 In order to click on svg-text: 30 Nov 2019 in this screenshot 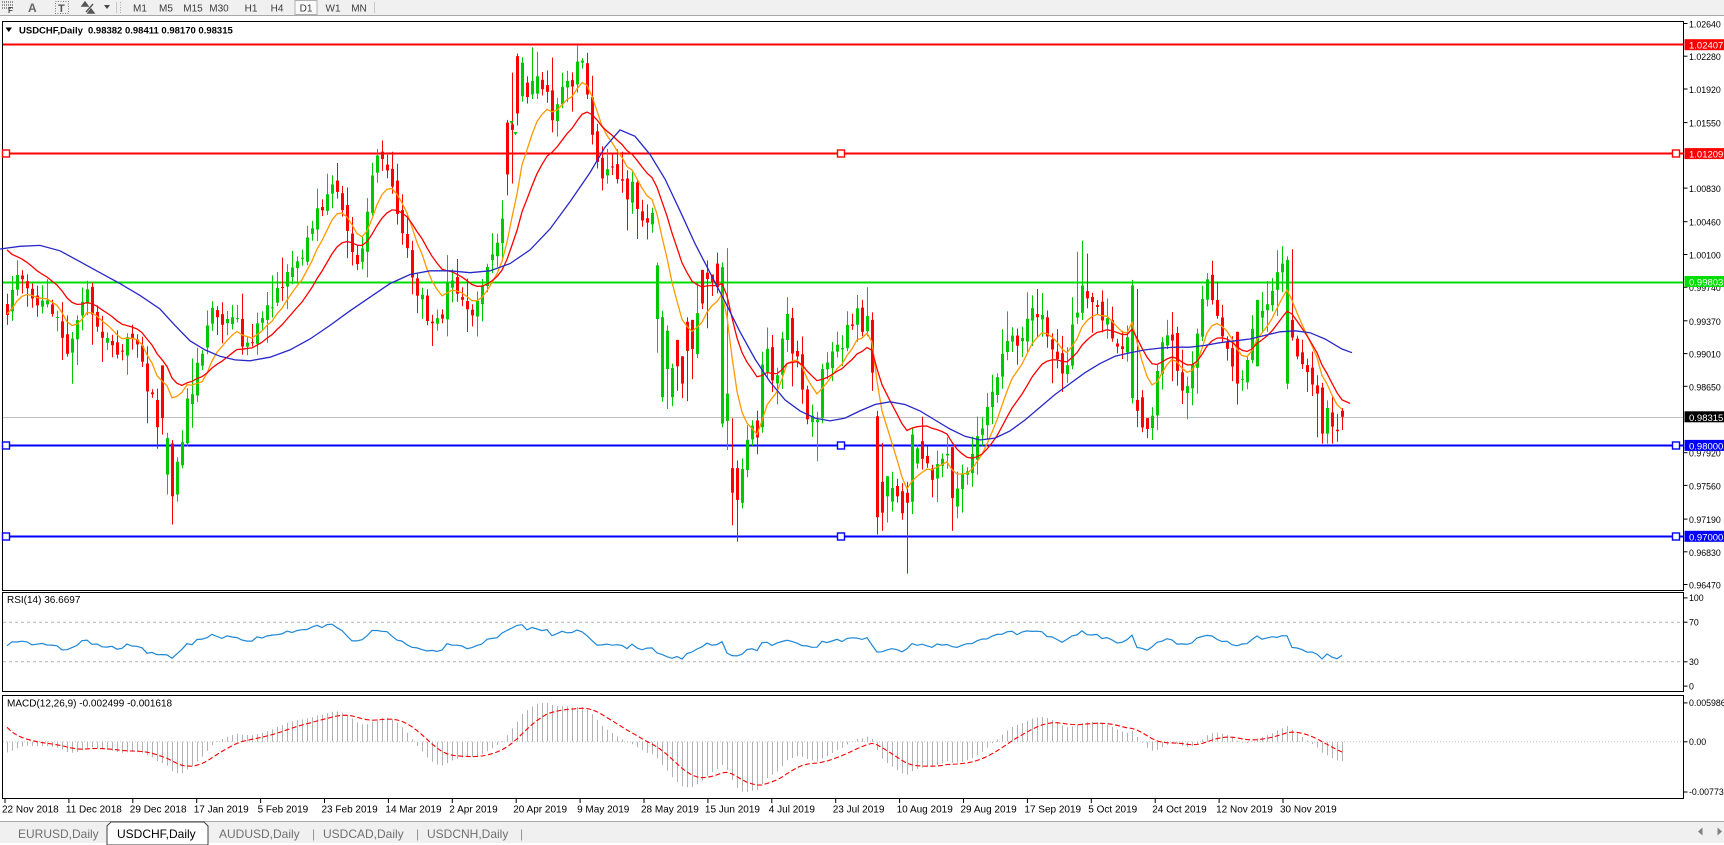, I will do `click(1308, 810)`.